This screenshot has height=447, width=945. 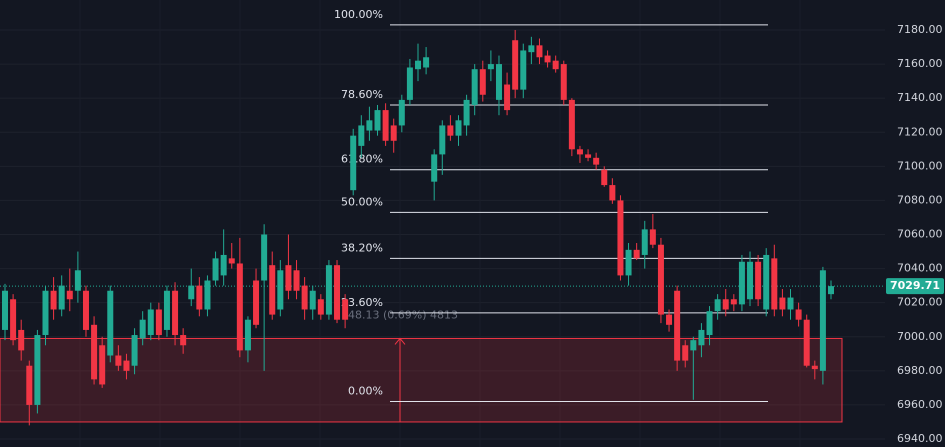 What do you see at coordinates (920, 97) in the screenshot?
I see `y-tick-label: 7140.00` at bounding box center [920, 97].